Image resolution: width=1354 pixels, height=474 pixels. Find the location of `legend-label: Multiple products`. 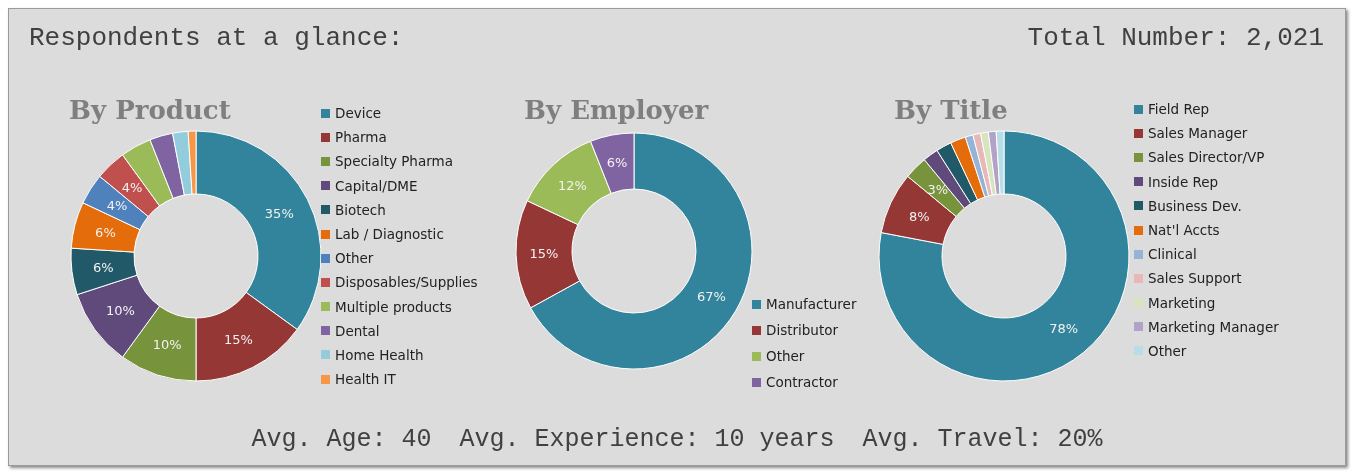

legend-label: Multiple products is located at coordinates (393, 306).